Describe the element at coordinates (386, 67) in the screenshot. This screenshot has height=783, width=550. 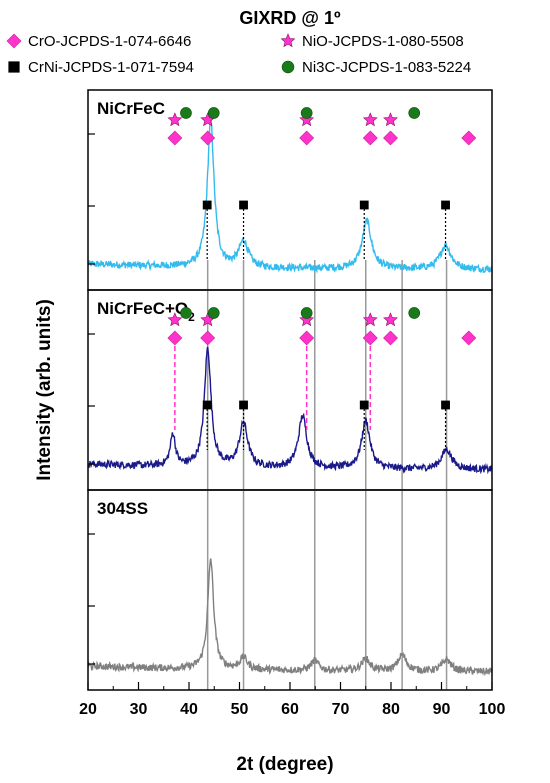
I see `legend-label: Ni3C-JCPDS-1-083-5224` at that location.